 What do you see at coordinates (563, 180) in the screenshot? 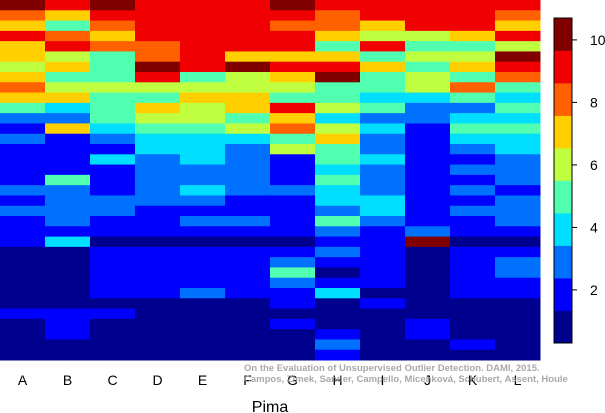
I see `colorbar` at bounding box center [563, 180].